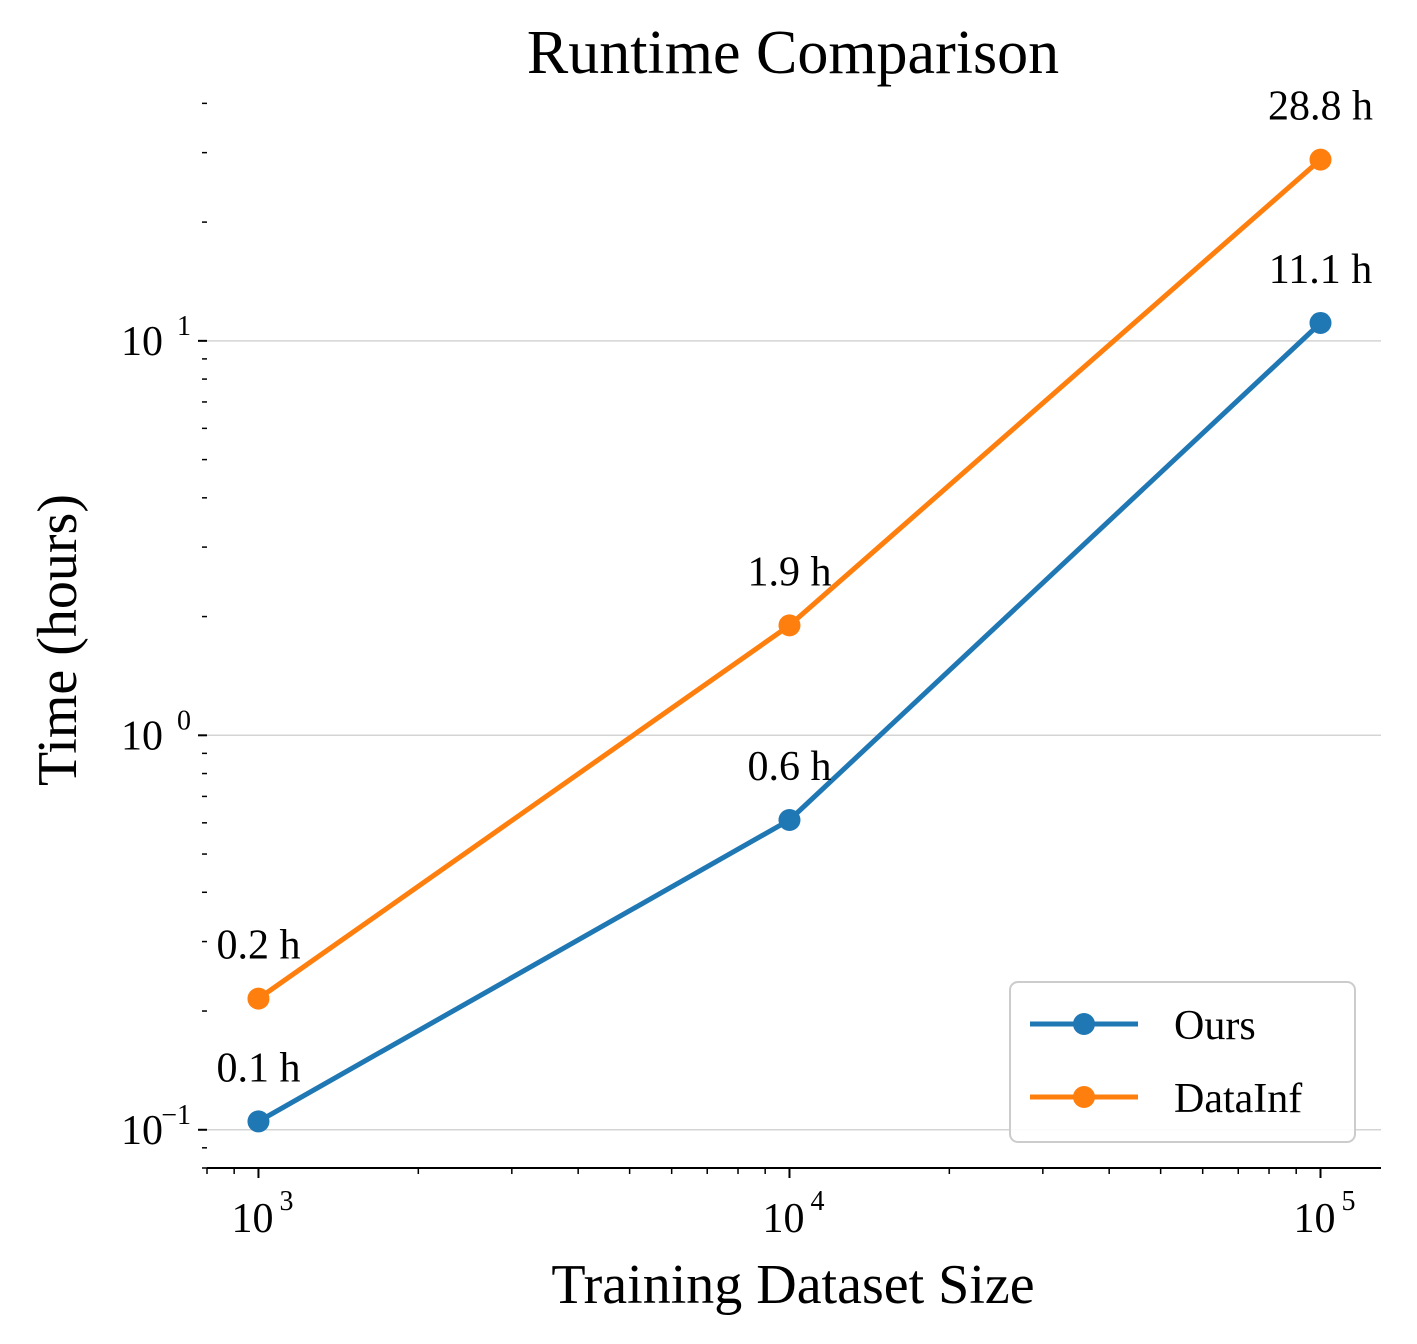 The width and height of the screenshot is (1417, 1344). What do you see at coordinates (817, 1201) in the screenshot?
I see `x-tick-exponent: 4` at bounding box center [817, 1201].